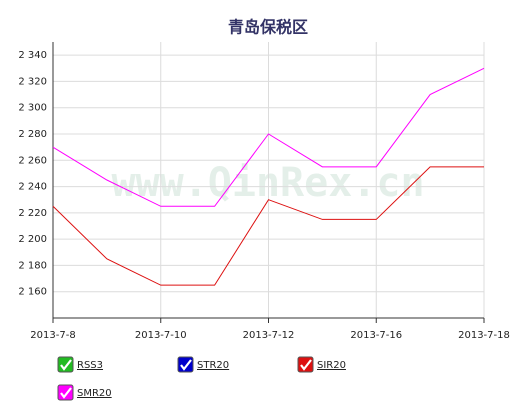 Image resolution: width=530 pixels, height=410 pixels. What do you see at coordinates (269, 335) in the screenshot?
I see `x-tick-label: 2013-7-12` at bounding box center [269, 335].